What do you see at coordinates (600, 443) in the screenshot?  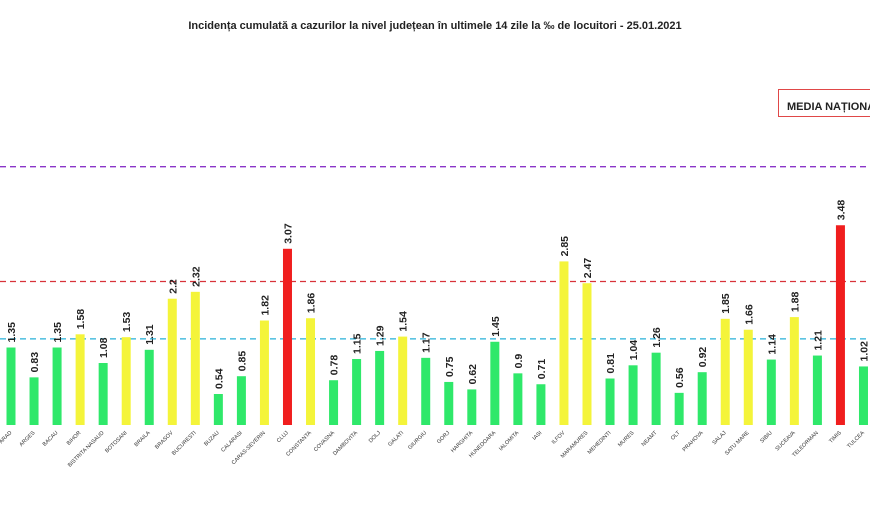 I see `category-label-26: MEHEDINTI` at bounding box center [600, 443].